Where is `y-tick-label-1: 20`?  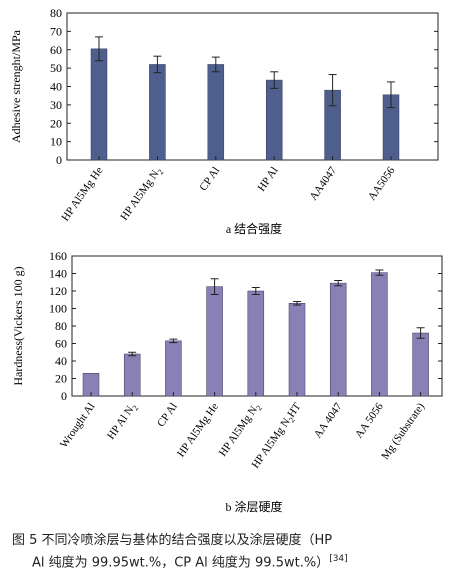
y-tick-label-1: 20 is located at coordinates (61, 379).